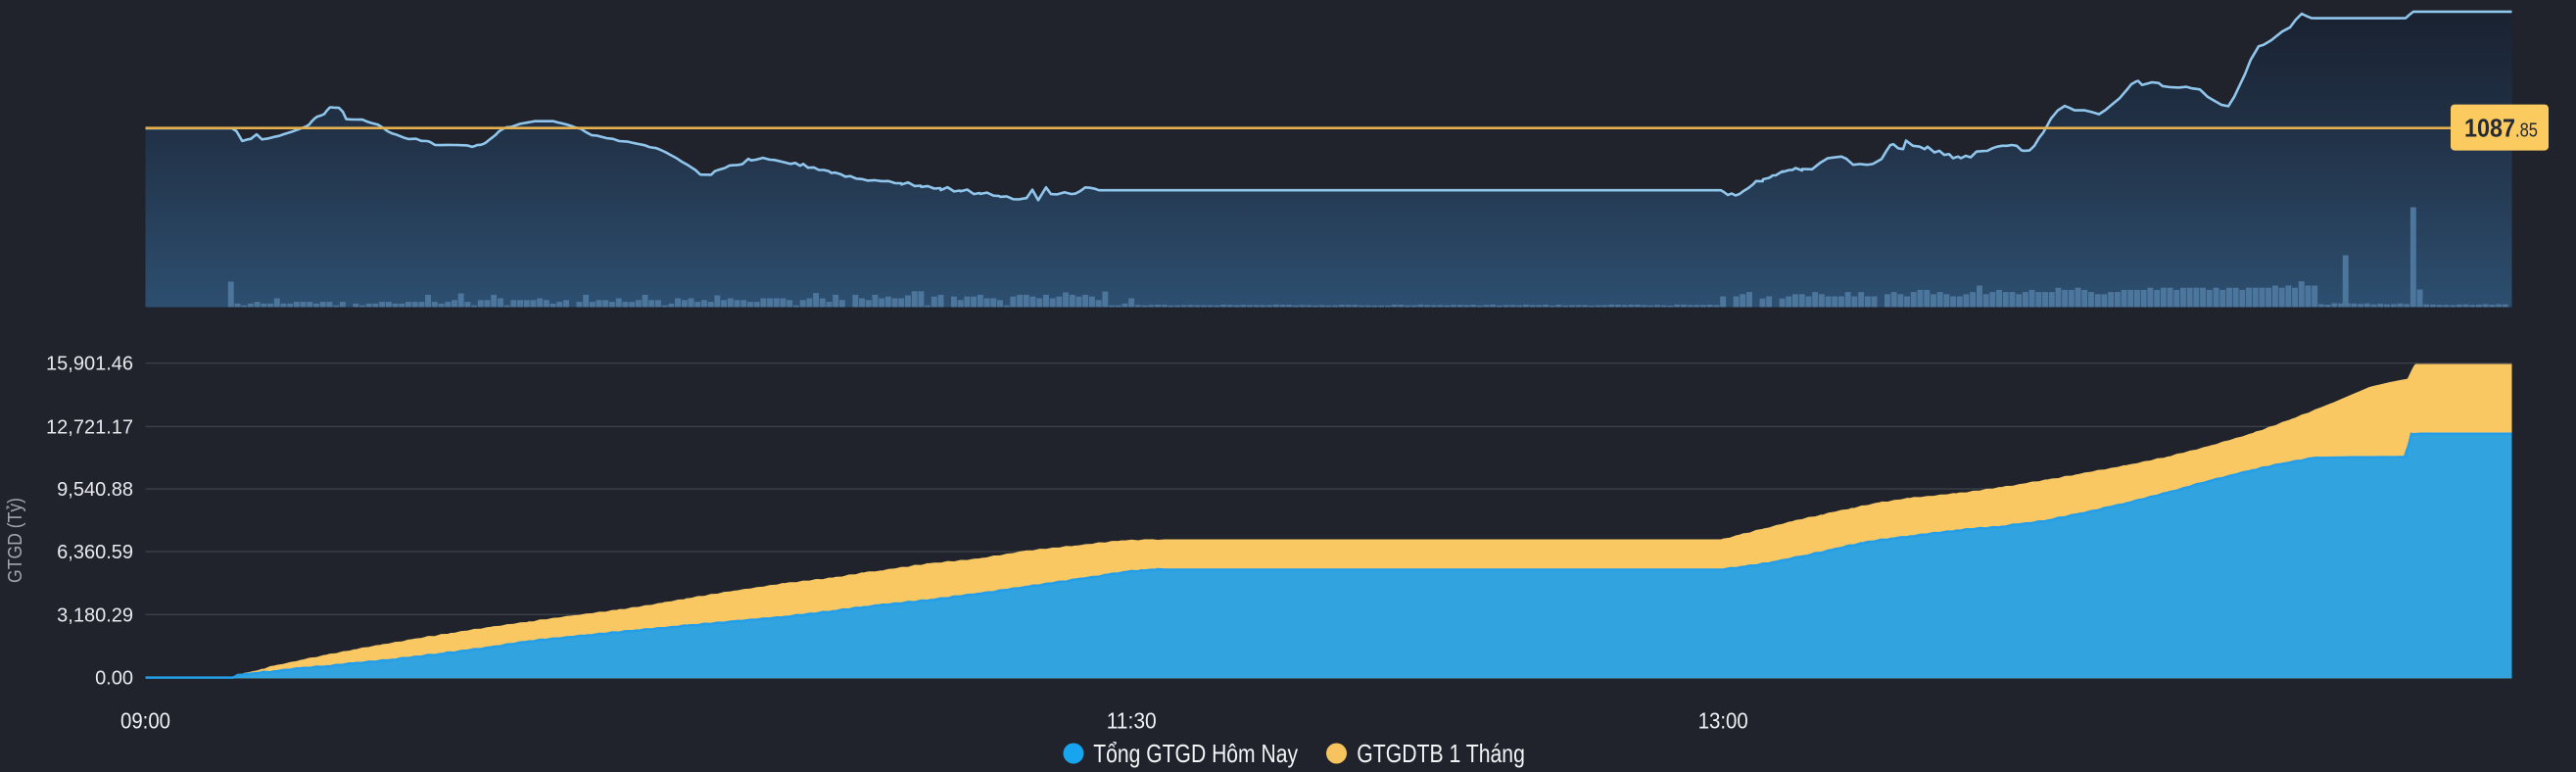  What do you see at coordinates (2489, 128) in the screenshot?
I see `svg-text: 1087` at bounding box center [2489, 128].